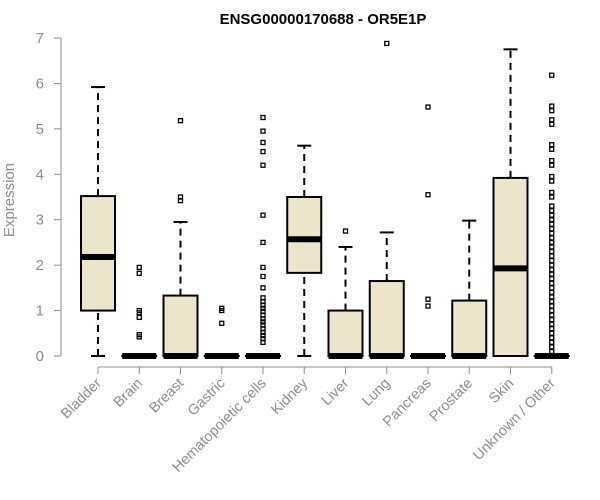 This screenshot has width=600, height=500. I want to click on chart-title: ENSG00000170688 - OR5E1P, so click(323, 19).